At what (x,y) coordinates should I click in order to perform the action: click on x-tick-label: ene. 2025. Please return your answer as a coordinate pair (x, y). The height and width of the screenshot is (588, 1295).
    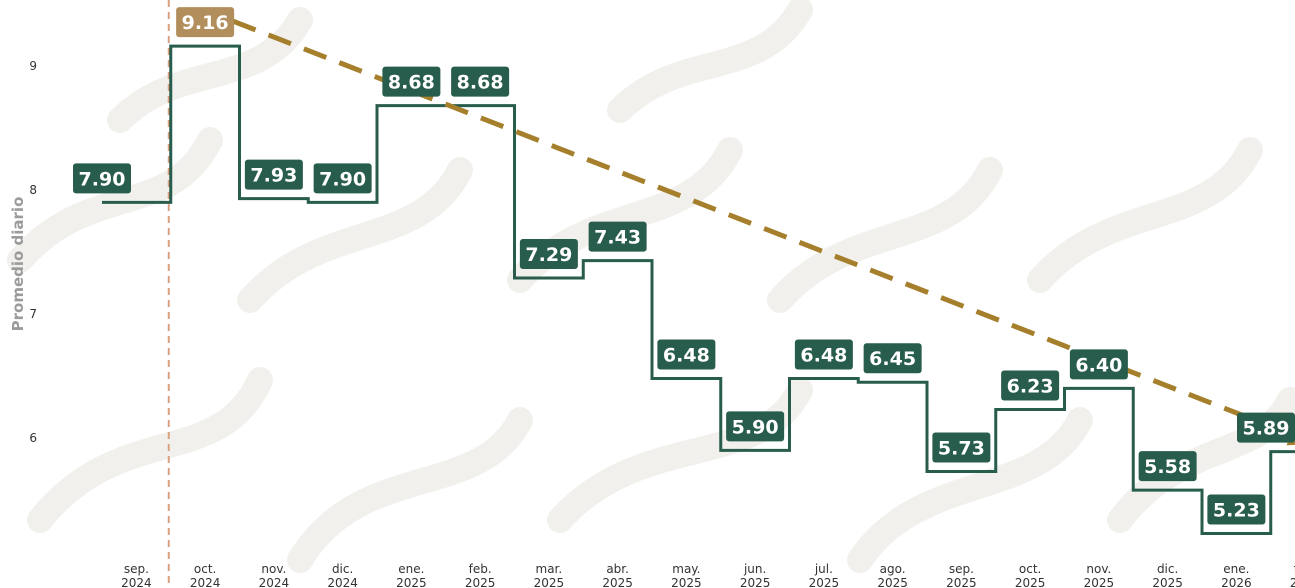
    Looking at the image, I should click on (411, 575).